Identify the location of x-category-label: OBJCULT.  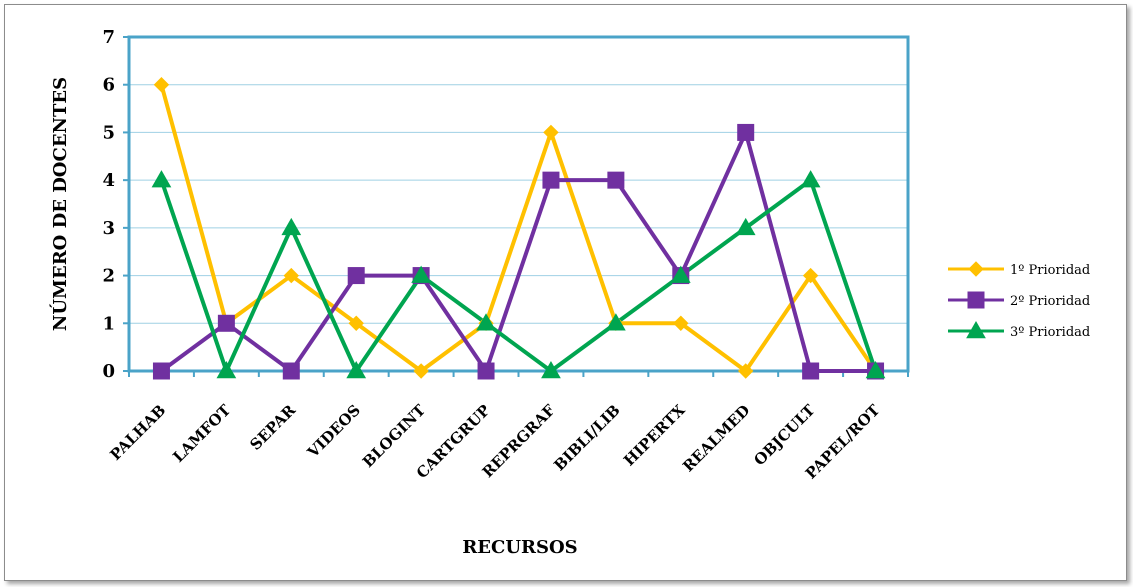
(784, 435).